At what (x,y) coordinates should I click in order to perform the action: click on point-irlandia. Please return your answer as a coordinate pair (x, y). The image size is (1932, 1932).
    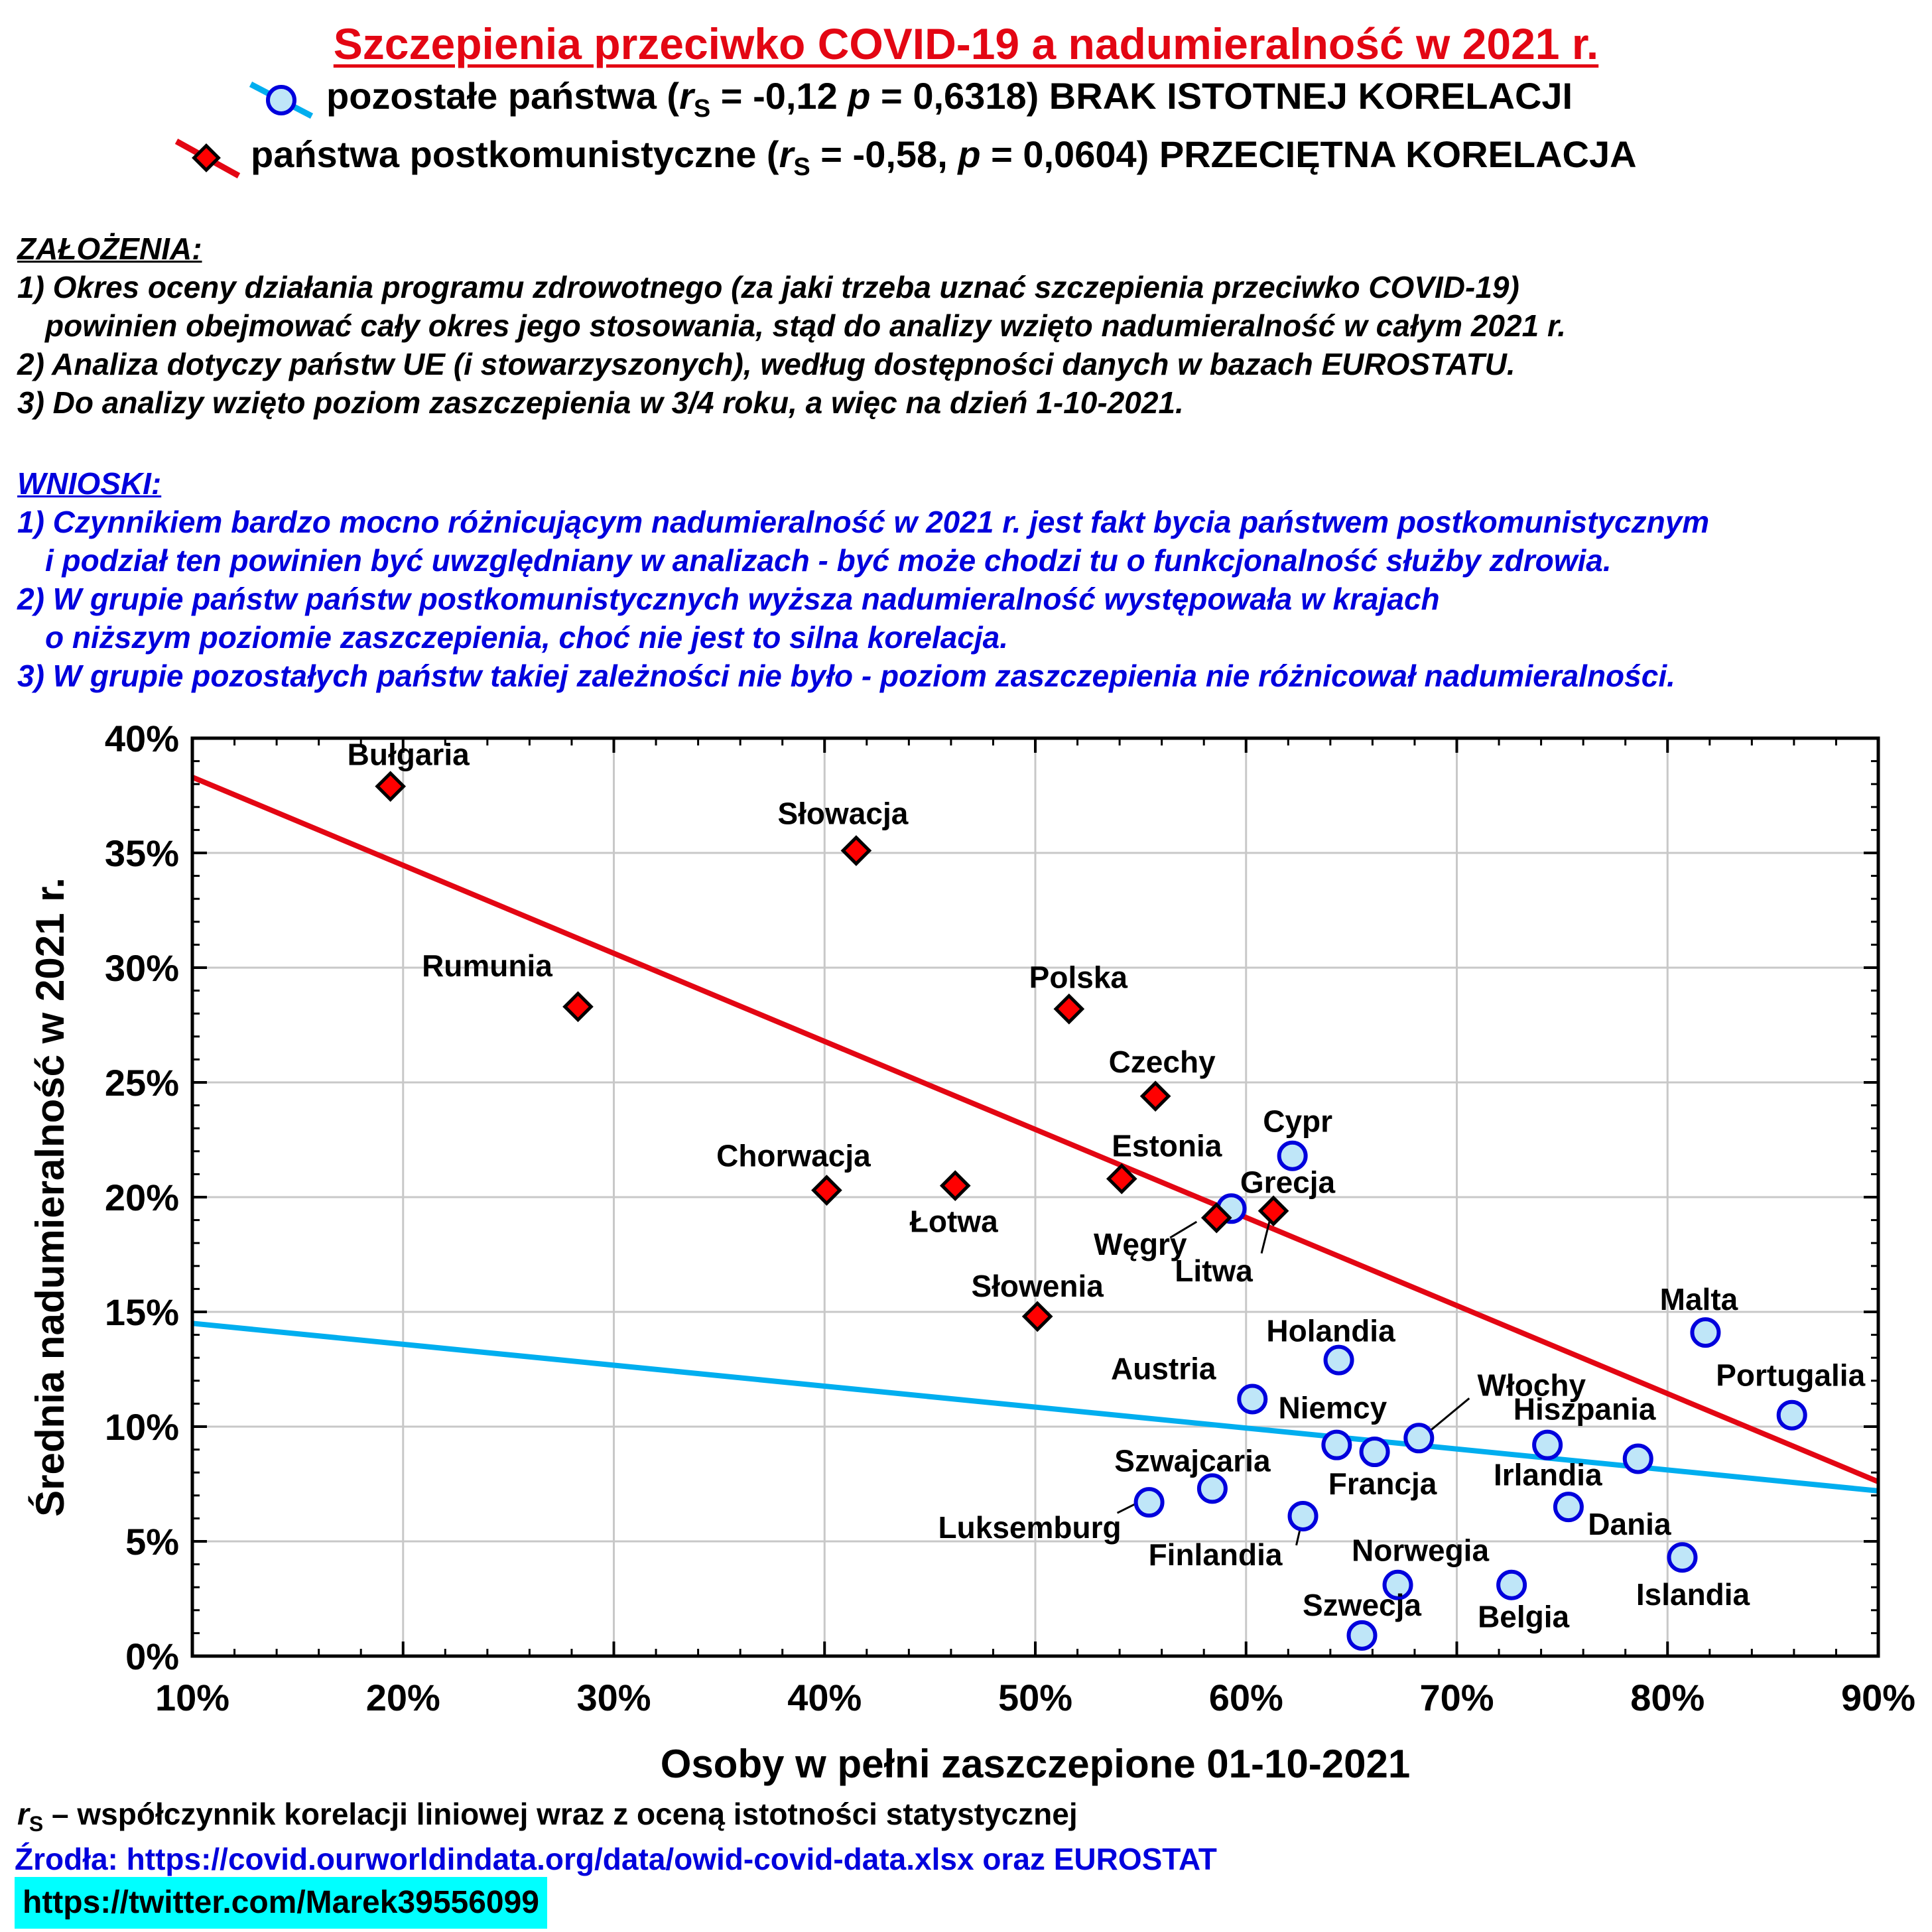
    Looking at the image, I should click on (1638, 1459).